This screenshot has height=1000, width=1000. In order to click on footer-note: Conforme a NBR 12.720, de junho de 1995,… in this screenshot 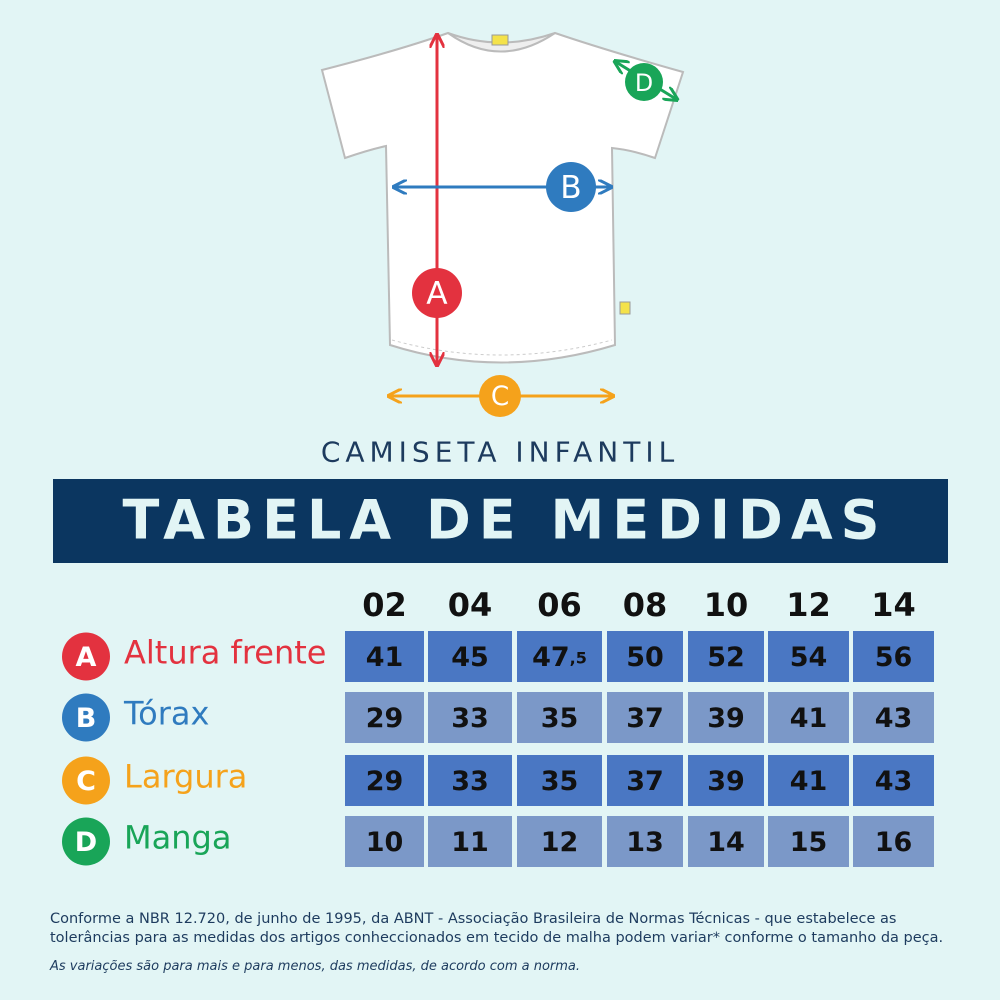, I will do `click(497, 928)`.